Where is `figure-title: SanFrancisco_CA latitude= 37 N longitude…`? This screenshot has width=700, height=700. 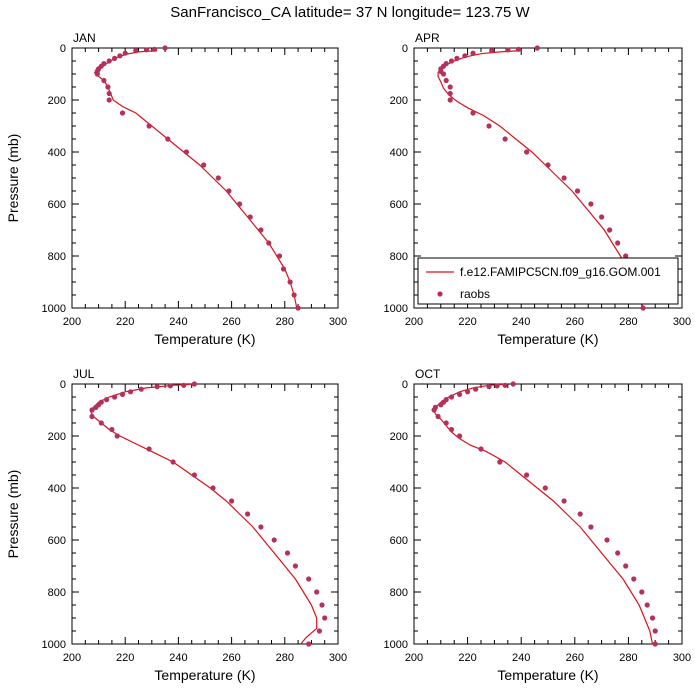 figure-title: SanFrancisco_CA latitude= 37 N longitude… is located at coordinates (350, 12).